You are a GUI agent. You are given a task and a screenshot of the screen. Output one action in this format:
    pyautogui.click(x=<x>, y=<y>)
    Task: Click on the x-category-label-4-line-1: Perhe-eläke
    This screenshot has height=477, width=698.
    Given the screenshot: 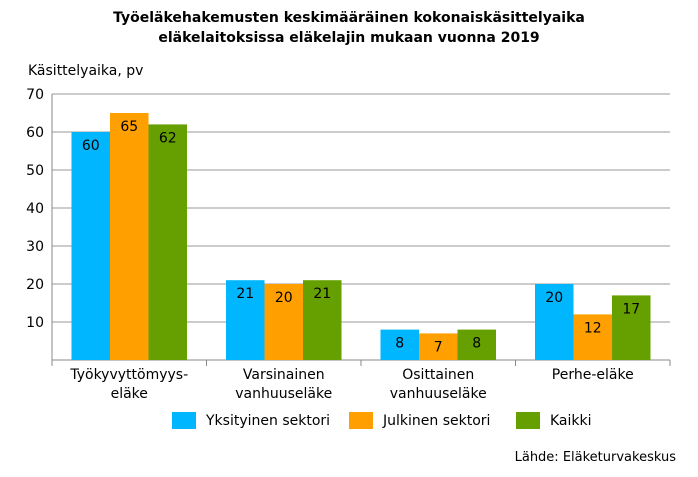 What is the action you would take?
    pyautogui.click(x=593, y=375)
    